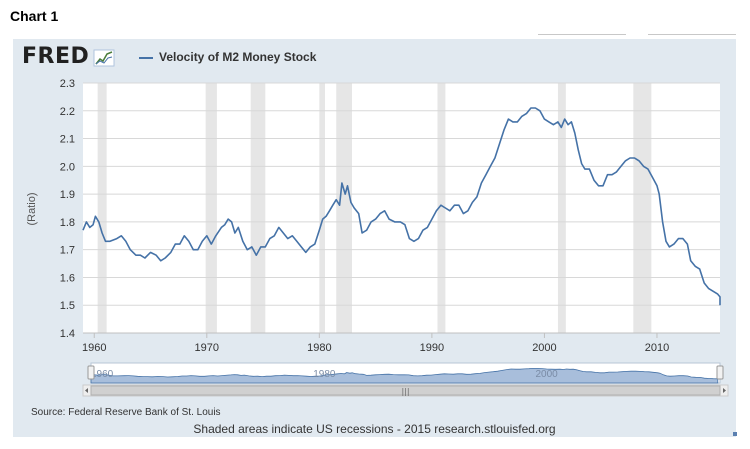 This screenshot has width=750, height=449. I want to click on y-tick-label: 2.2, so click(67, 112).